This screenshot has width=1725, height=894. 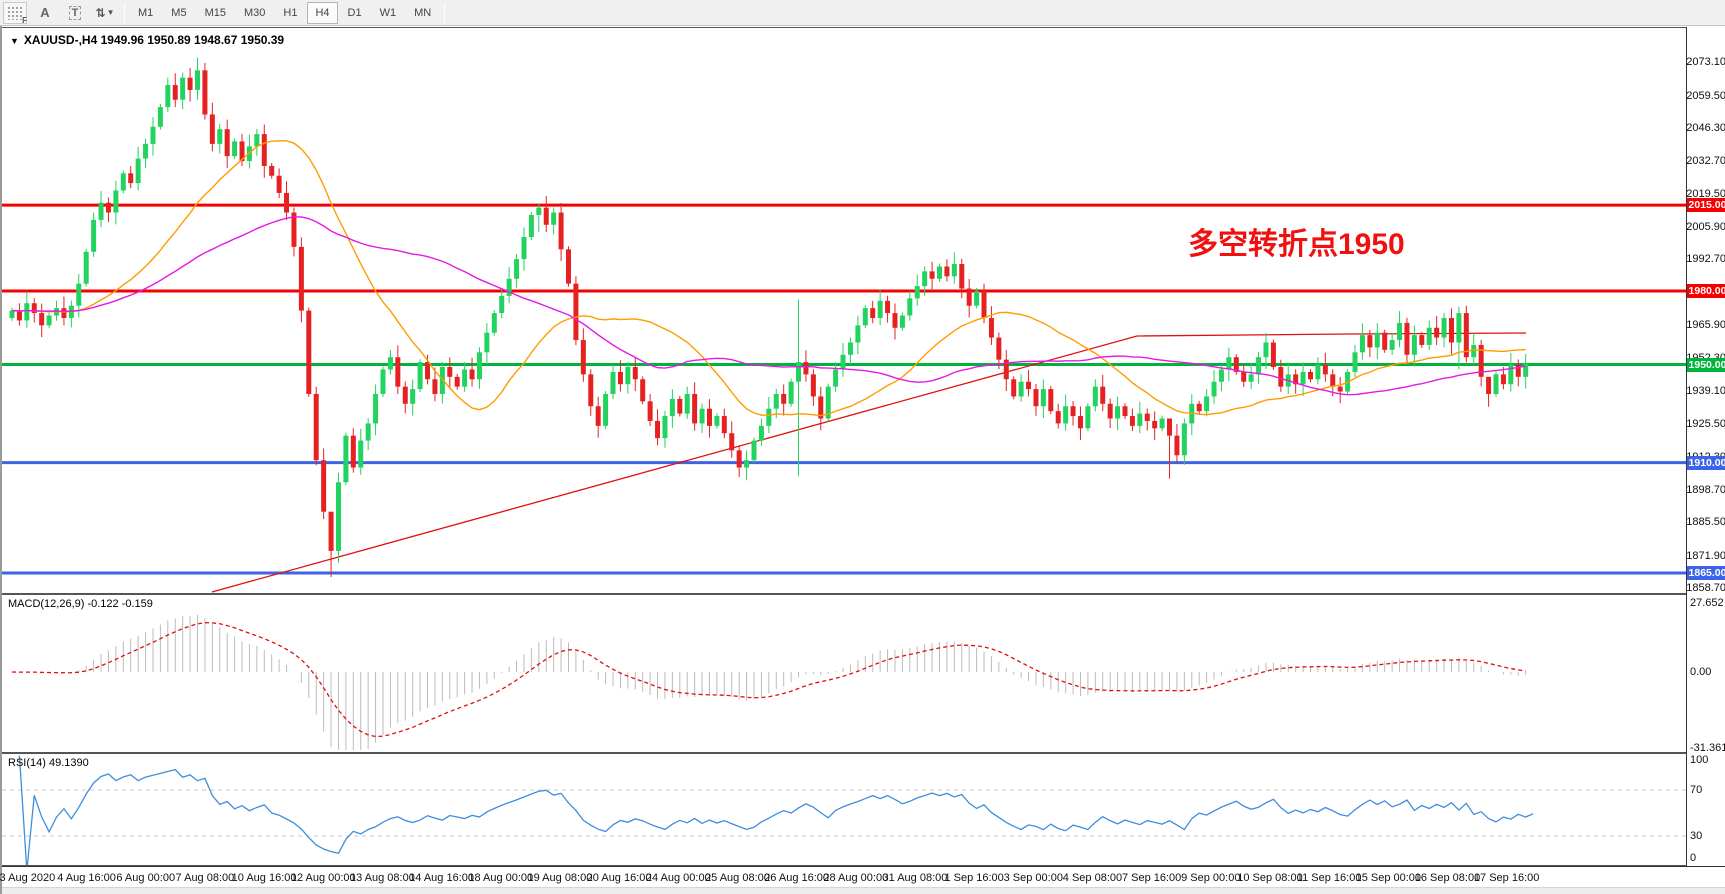 I want to click on date-axis-label: 31 Aug 08:00, so click(x=915, y=878).